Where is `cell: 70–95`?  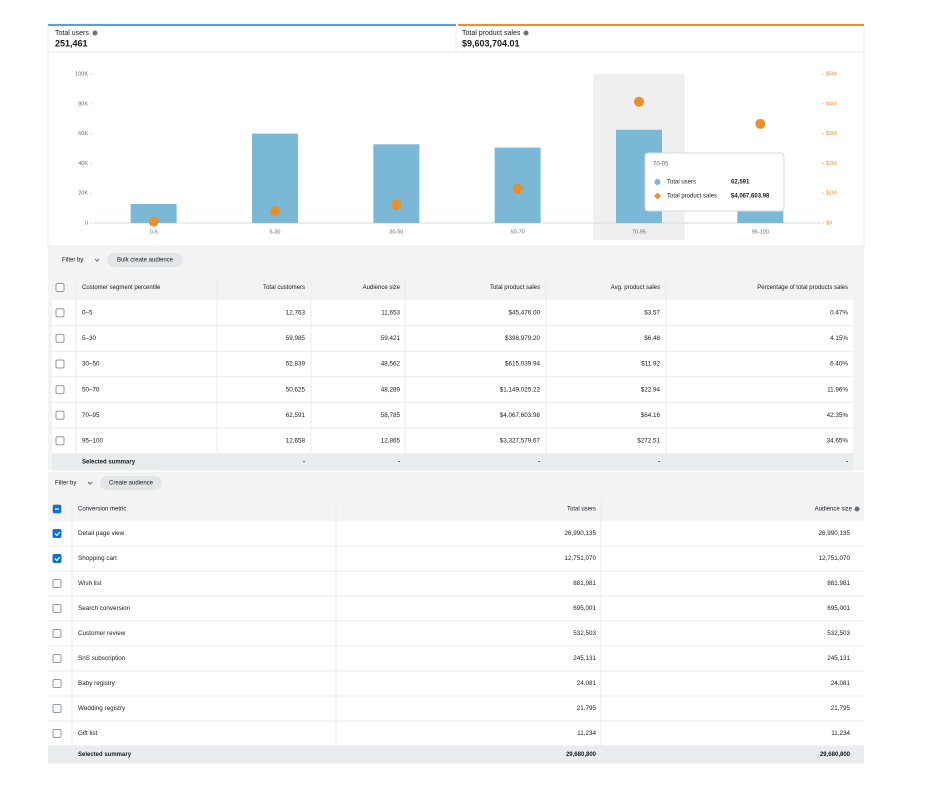
cell: 70–95 is located at coordinates (91, 415).